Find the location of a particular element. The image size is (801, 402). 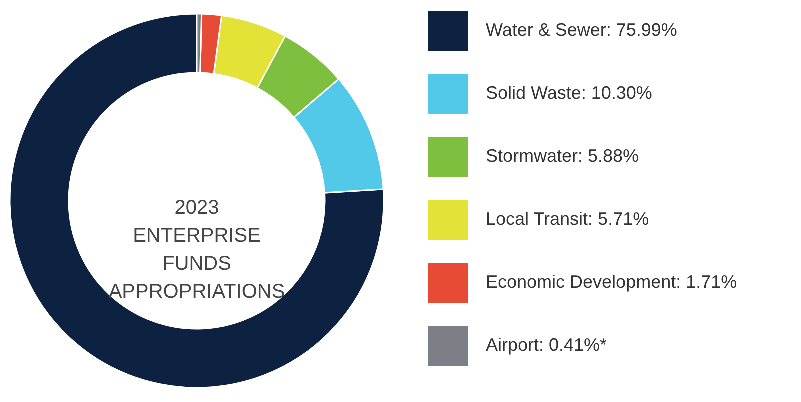

legend-label: Stormwater: 5.88% is located at coordinates (563, 156).